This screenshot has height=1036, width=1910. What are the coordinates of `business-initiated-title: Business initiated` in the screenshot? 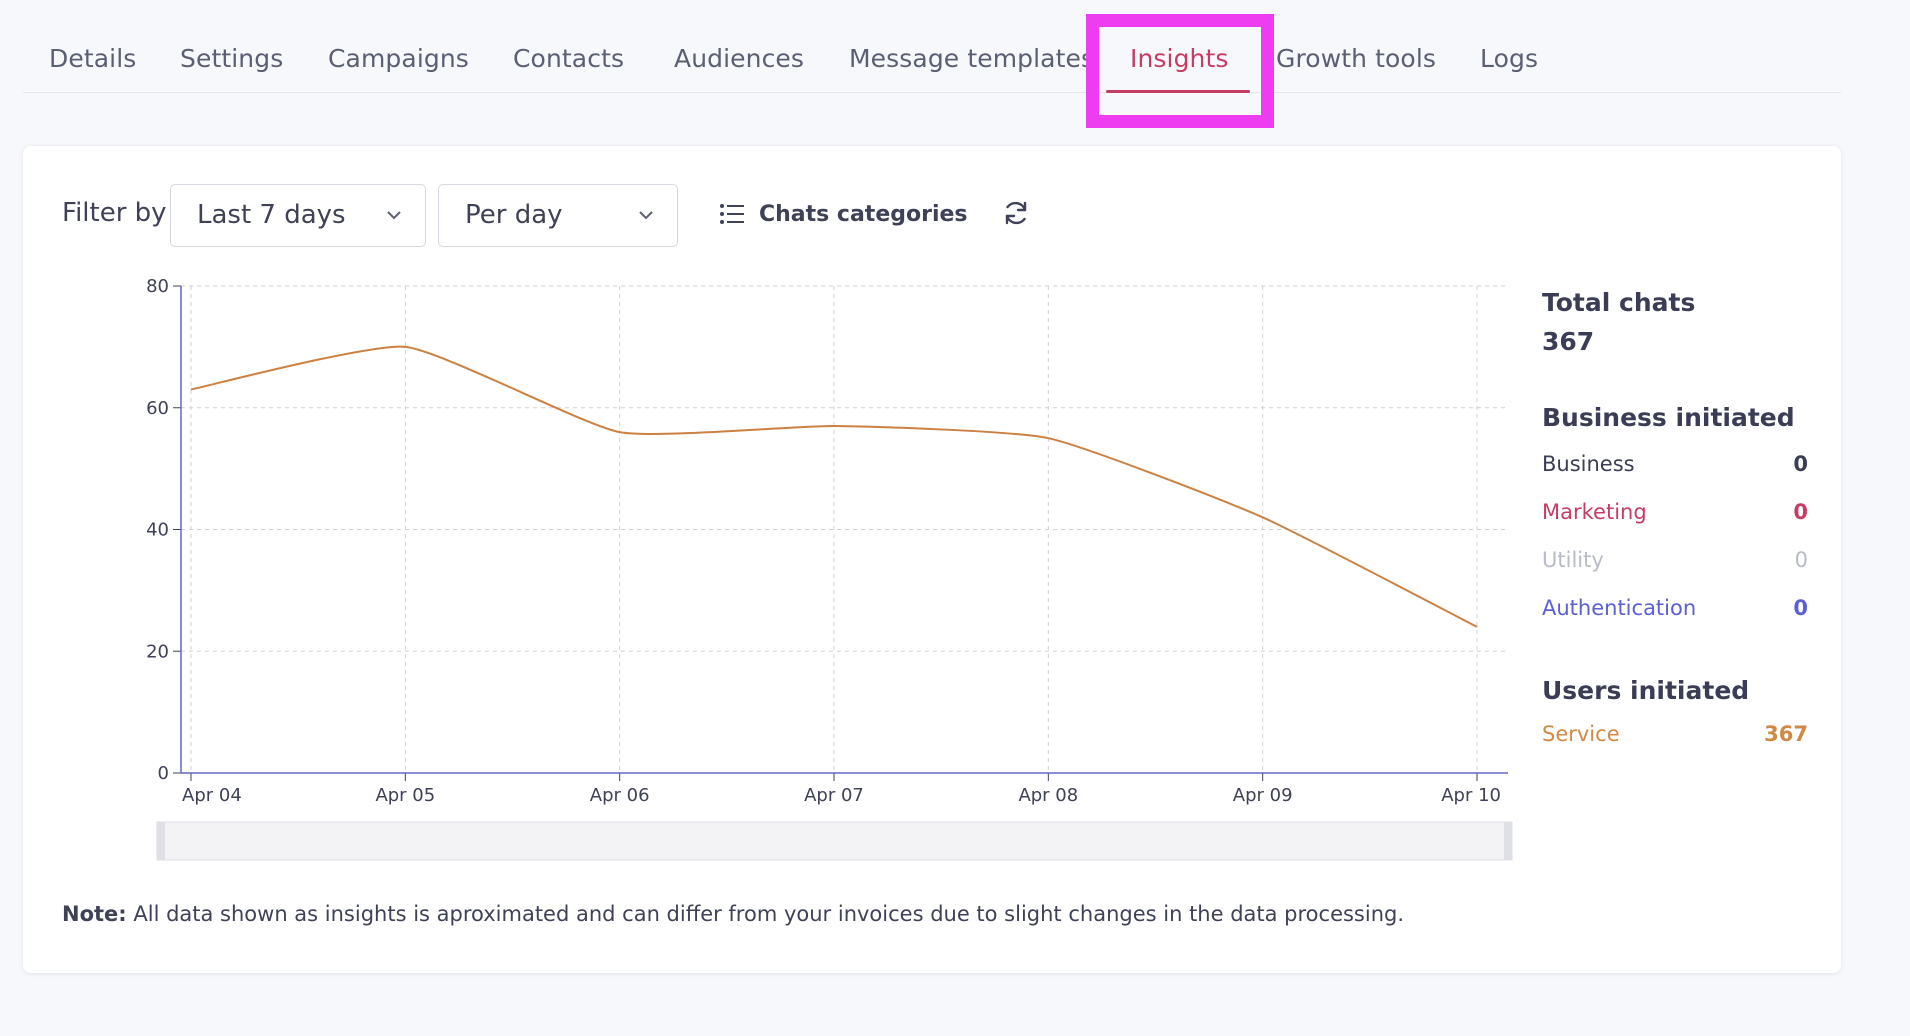 It's located at (1668, 417).